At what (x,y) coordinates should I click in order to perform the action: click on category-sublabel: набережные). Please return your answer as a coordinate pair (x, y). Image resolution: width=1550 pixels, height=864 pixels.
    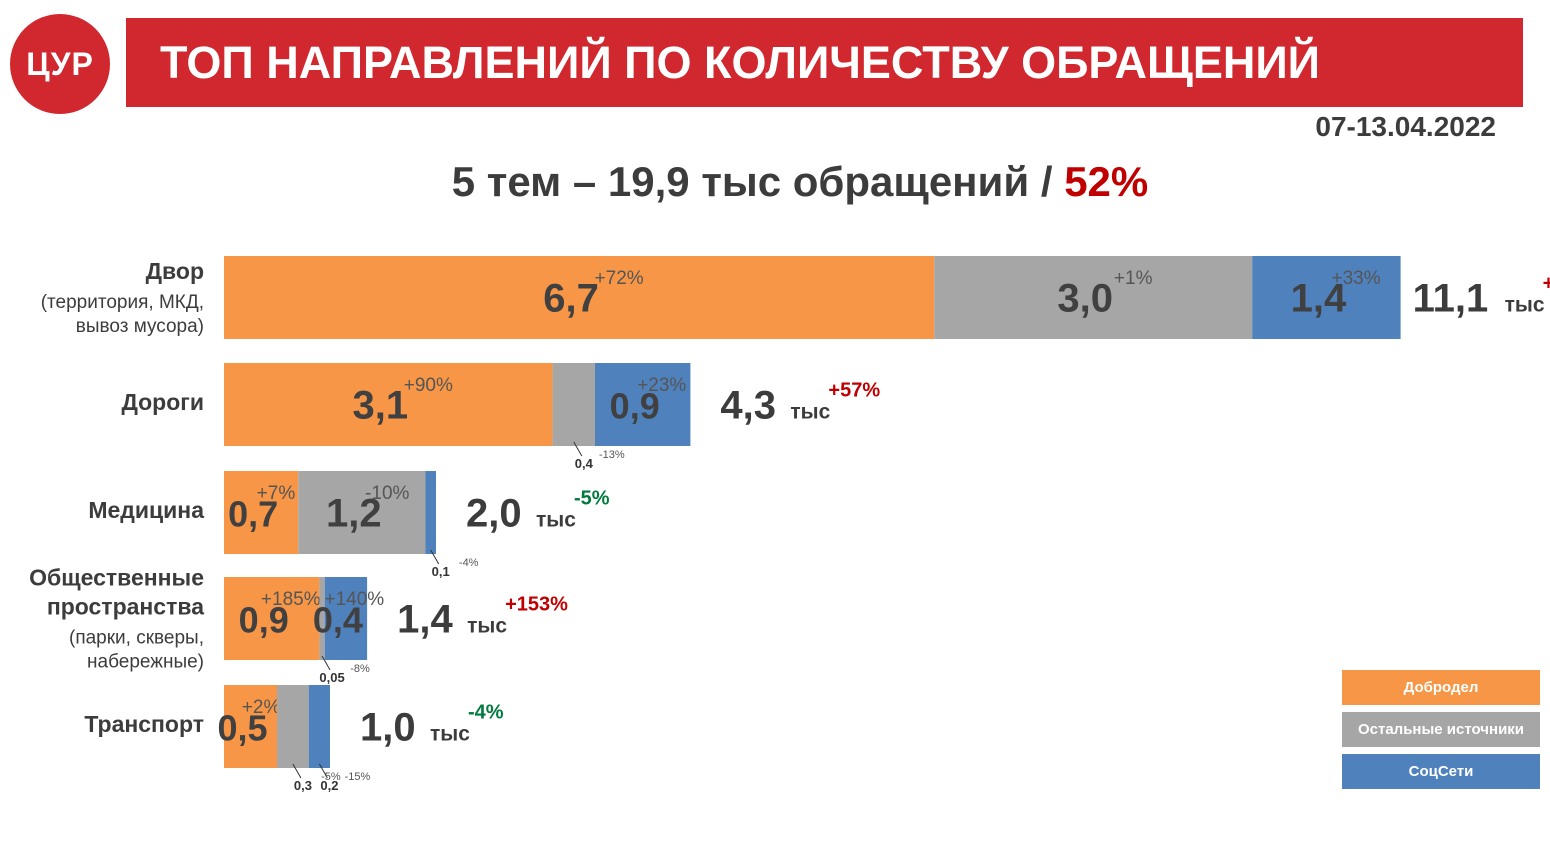
    Looking at the image, I should click on (145, 662).